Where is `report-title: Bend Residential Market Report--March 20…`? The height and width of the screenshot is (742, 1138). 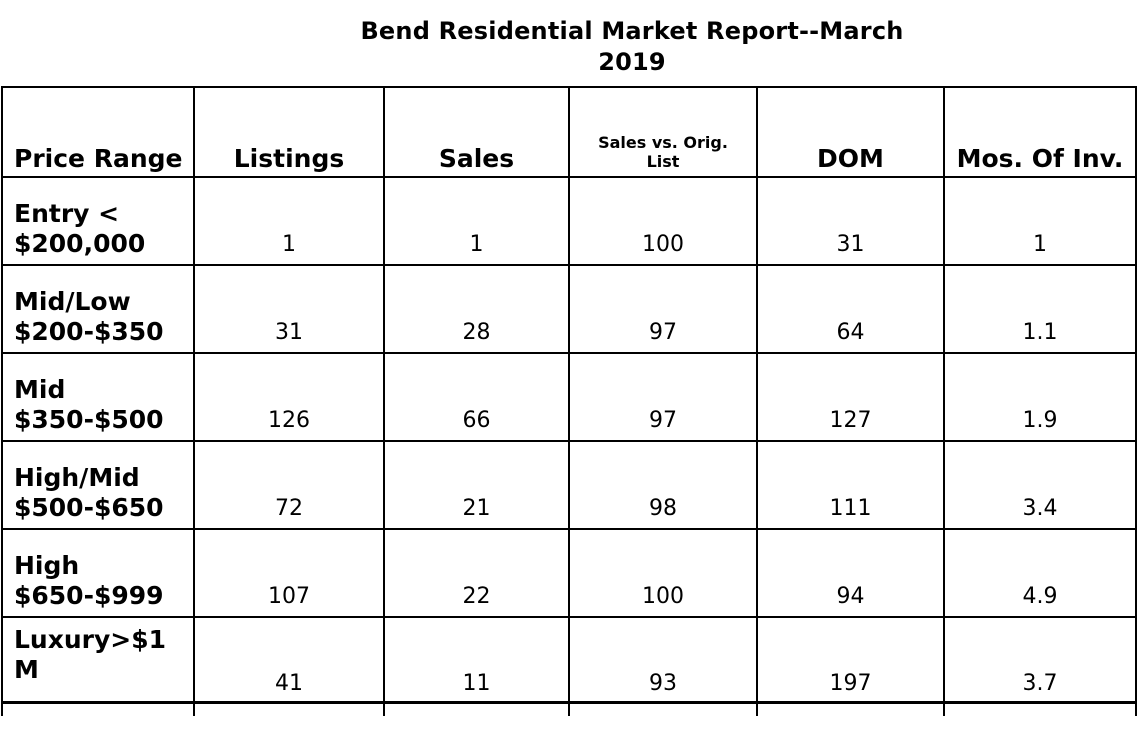 report-title: Bend Residential Market Report--March 20… is located at coordinates (632, 47).